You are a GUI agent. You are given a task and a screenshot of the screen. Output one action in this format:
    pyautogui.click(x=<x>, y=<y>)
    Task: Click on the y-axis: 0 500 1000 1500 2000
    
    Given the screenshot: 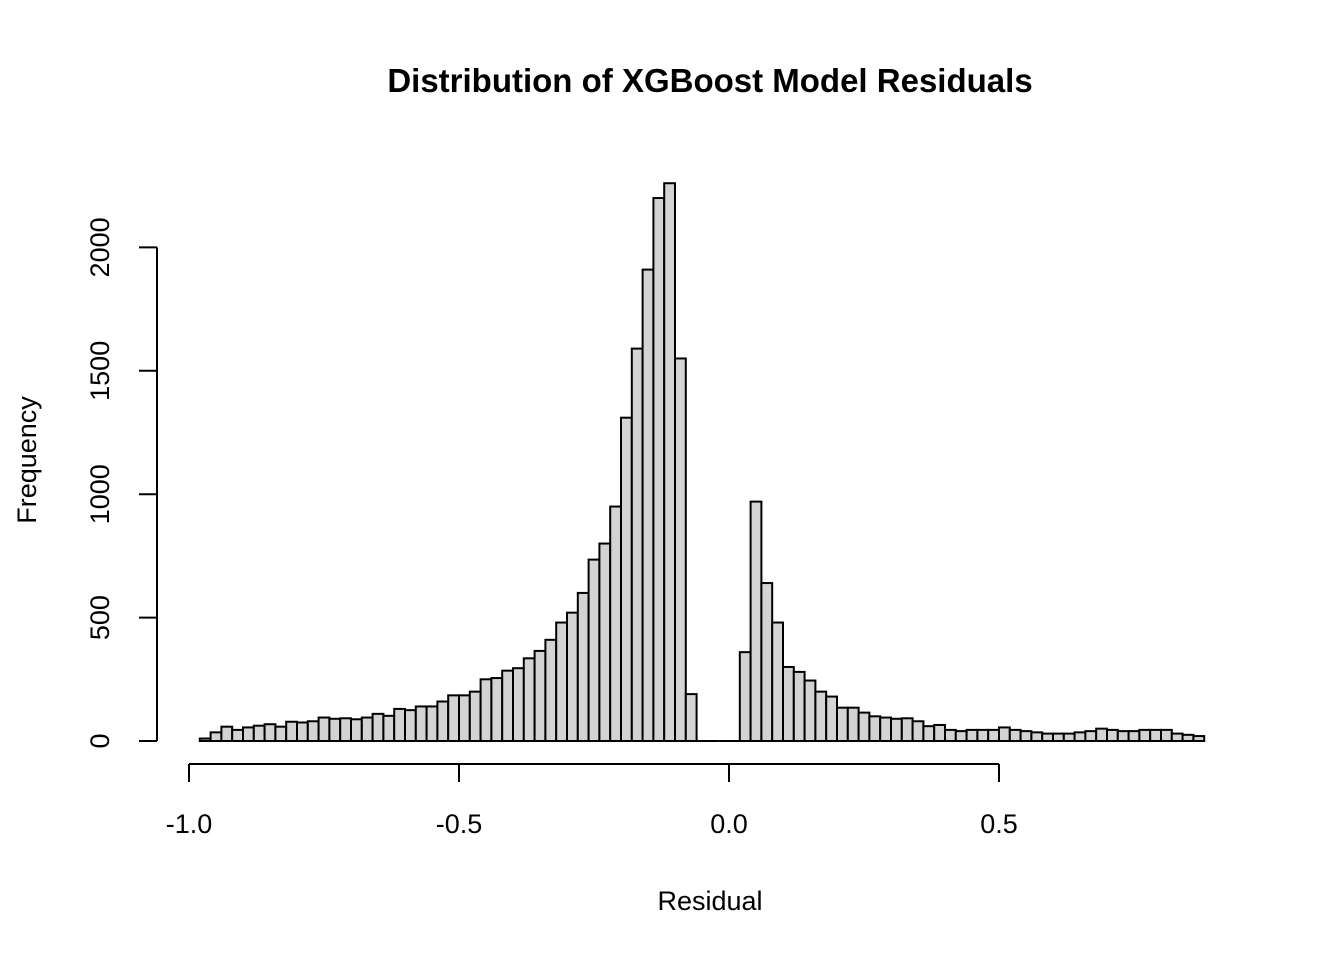 What is the action you would take?
    pyautogui.click(x=121, y=483)
    